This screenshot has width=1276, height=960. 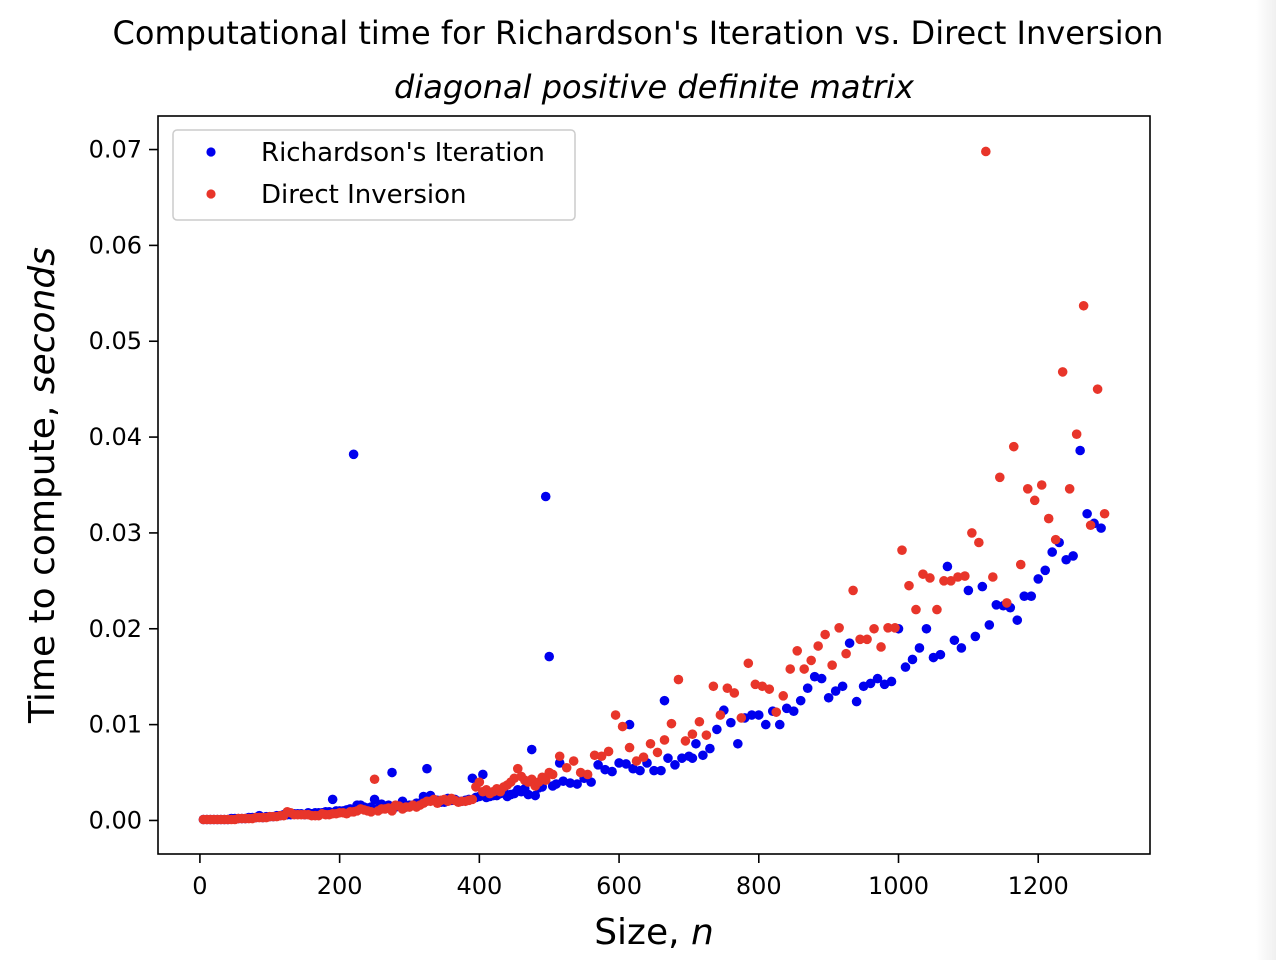 What do you see at coordinates (654, 87) in the screenshot?
I see `chart-subtitle: diagonal positive definite matrix` at bounding box center [654, 87].